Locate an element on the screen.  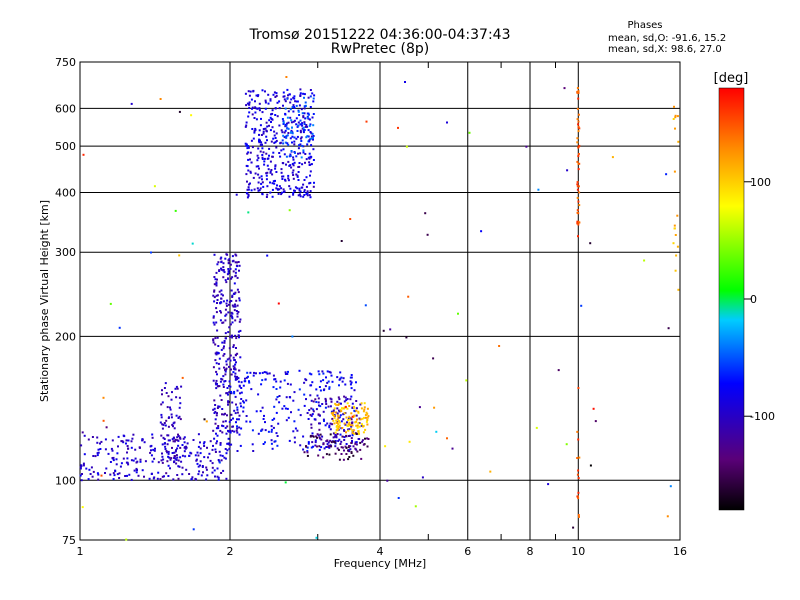
x-tick-label: 4 is located at coordinates (380, 551).